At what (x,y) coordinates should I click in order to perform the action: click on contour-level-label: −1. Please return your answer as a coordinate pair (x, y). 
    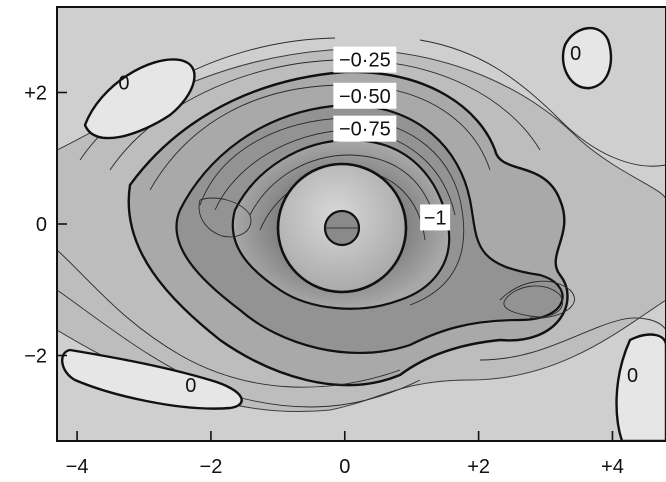
    Looking at the image, I should click on (435, 217).